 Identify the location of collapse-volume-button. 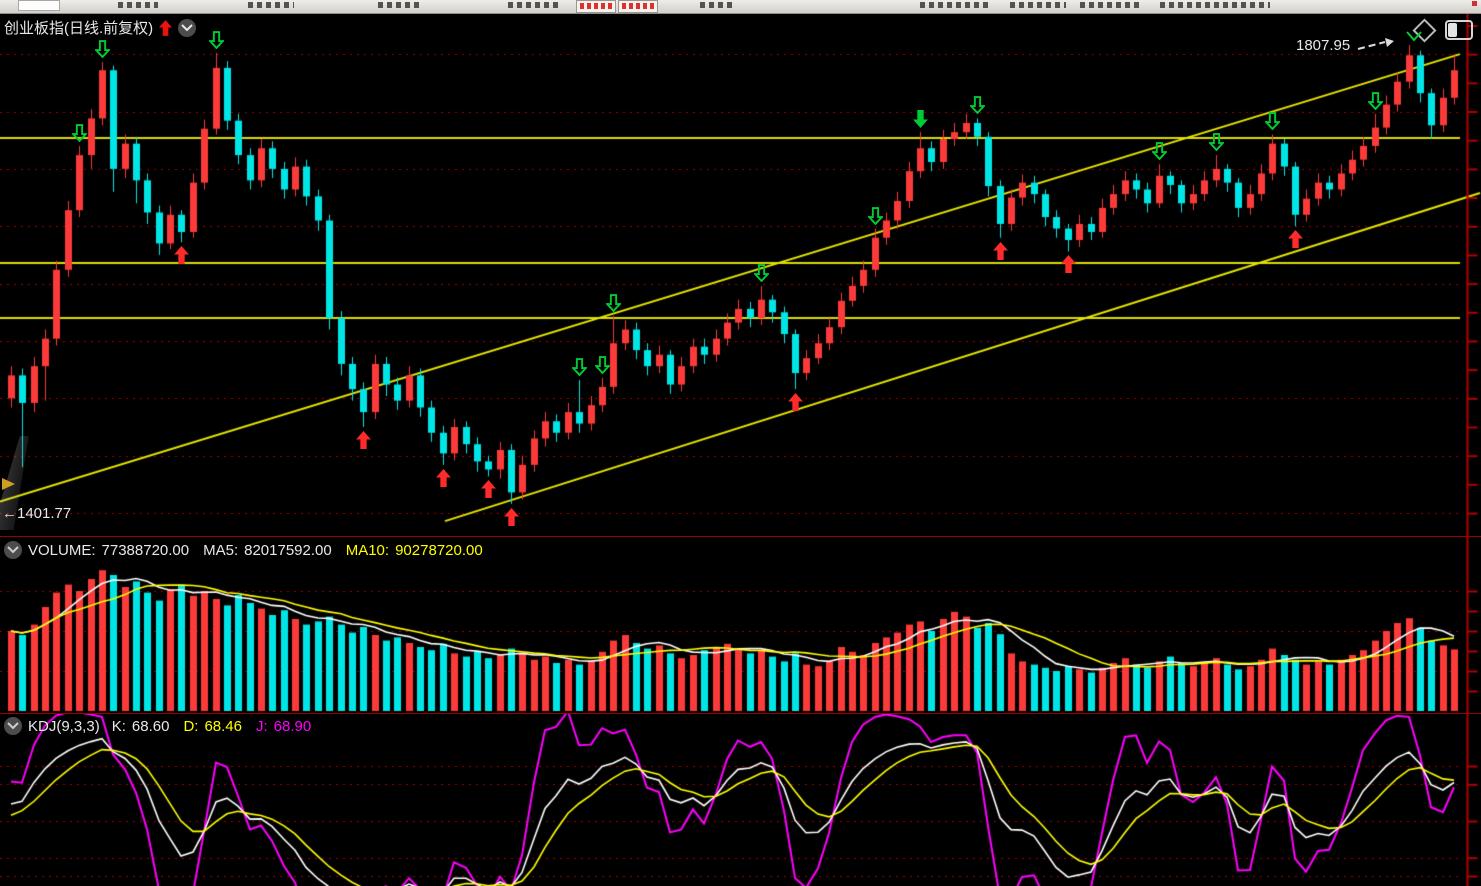
(13, 550).